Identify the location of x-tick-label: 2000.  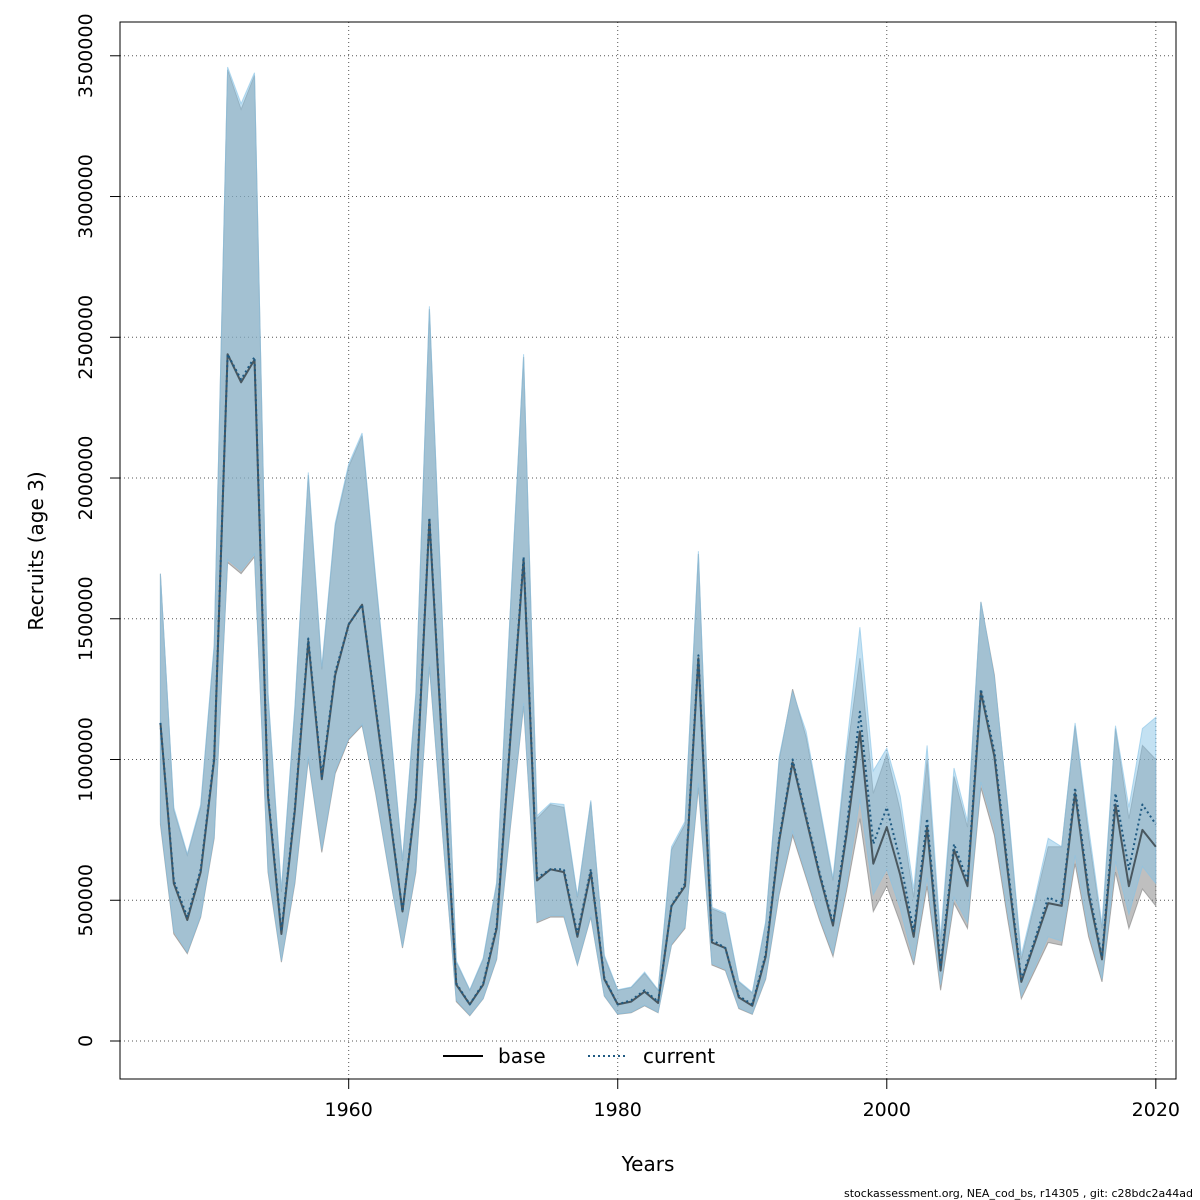
(887, 1110).